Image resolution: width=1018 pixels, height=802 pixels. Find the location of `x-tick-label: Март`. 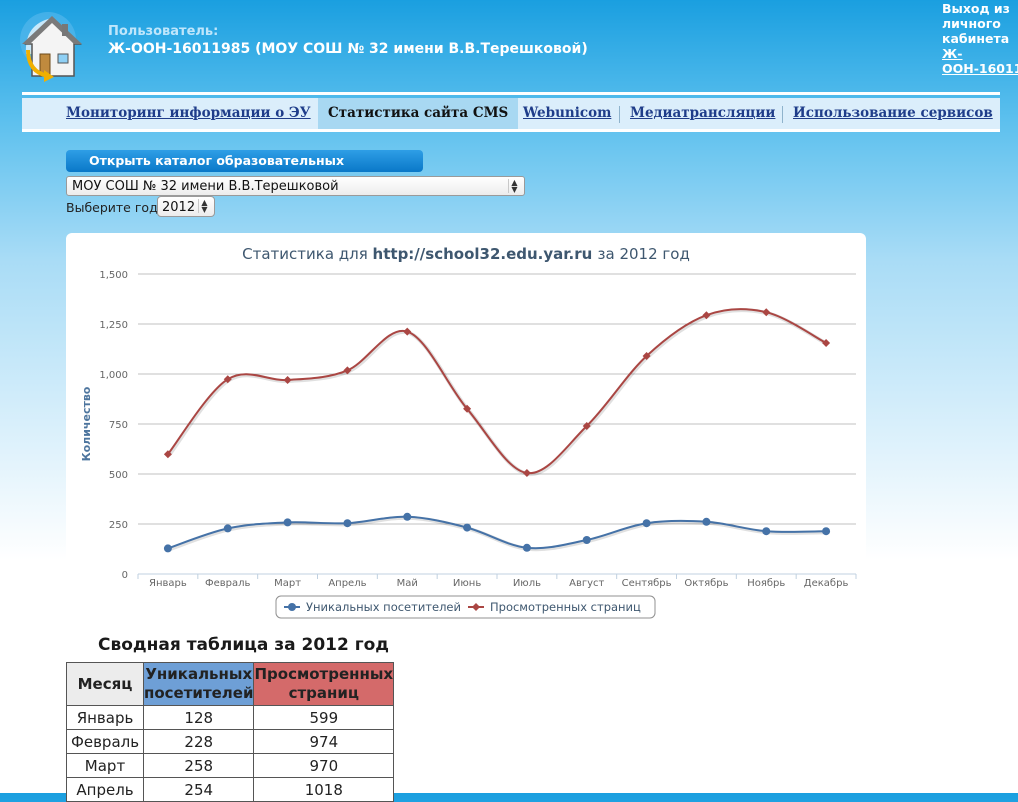

x-tick-label: Март is located at coordinates (287, 583).